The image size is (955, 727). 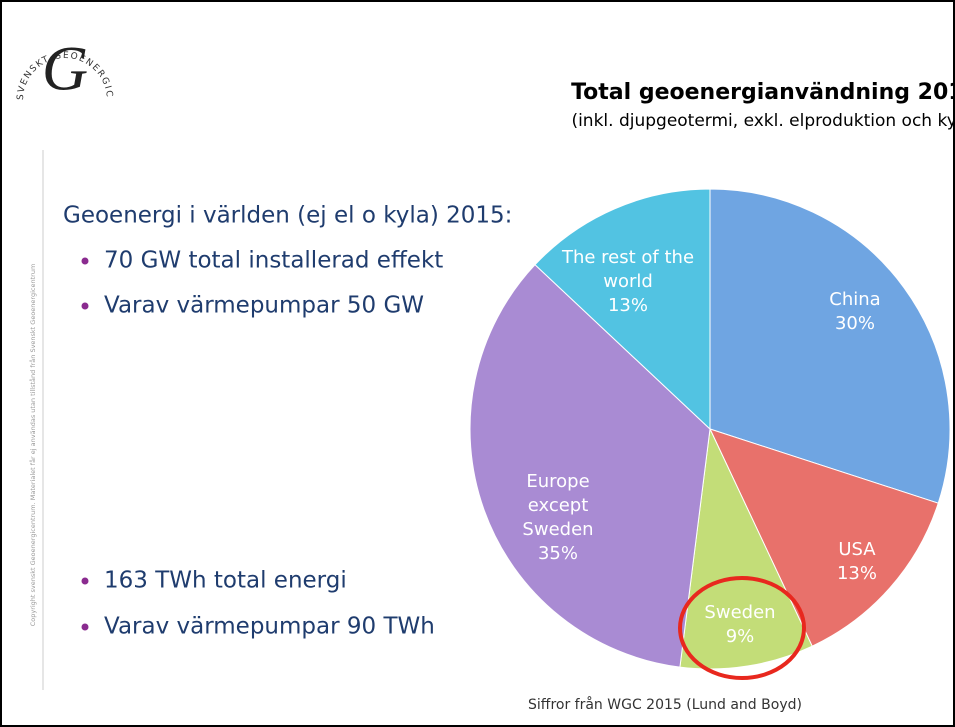 I want to click on slice-label: China 30%, so click(x=855, y=312).